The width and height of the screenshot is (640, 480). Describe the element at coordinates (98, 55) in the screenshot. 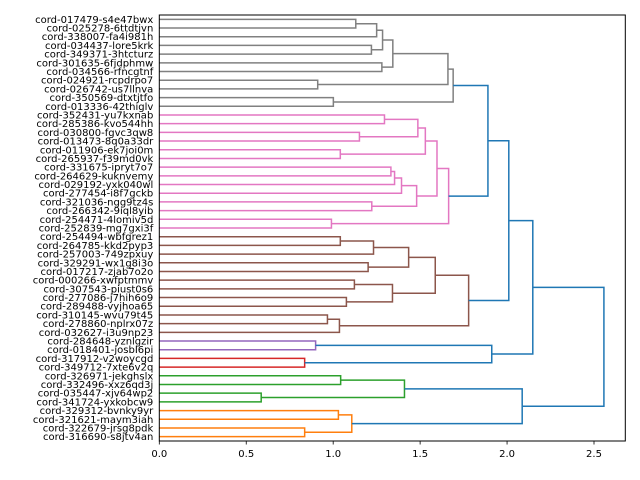

I see `leaf-label: cord-349371-3htcturz` at that location.